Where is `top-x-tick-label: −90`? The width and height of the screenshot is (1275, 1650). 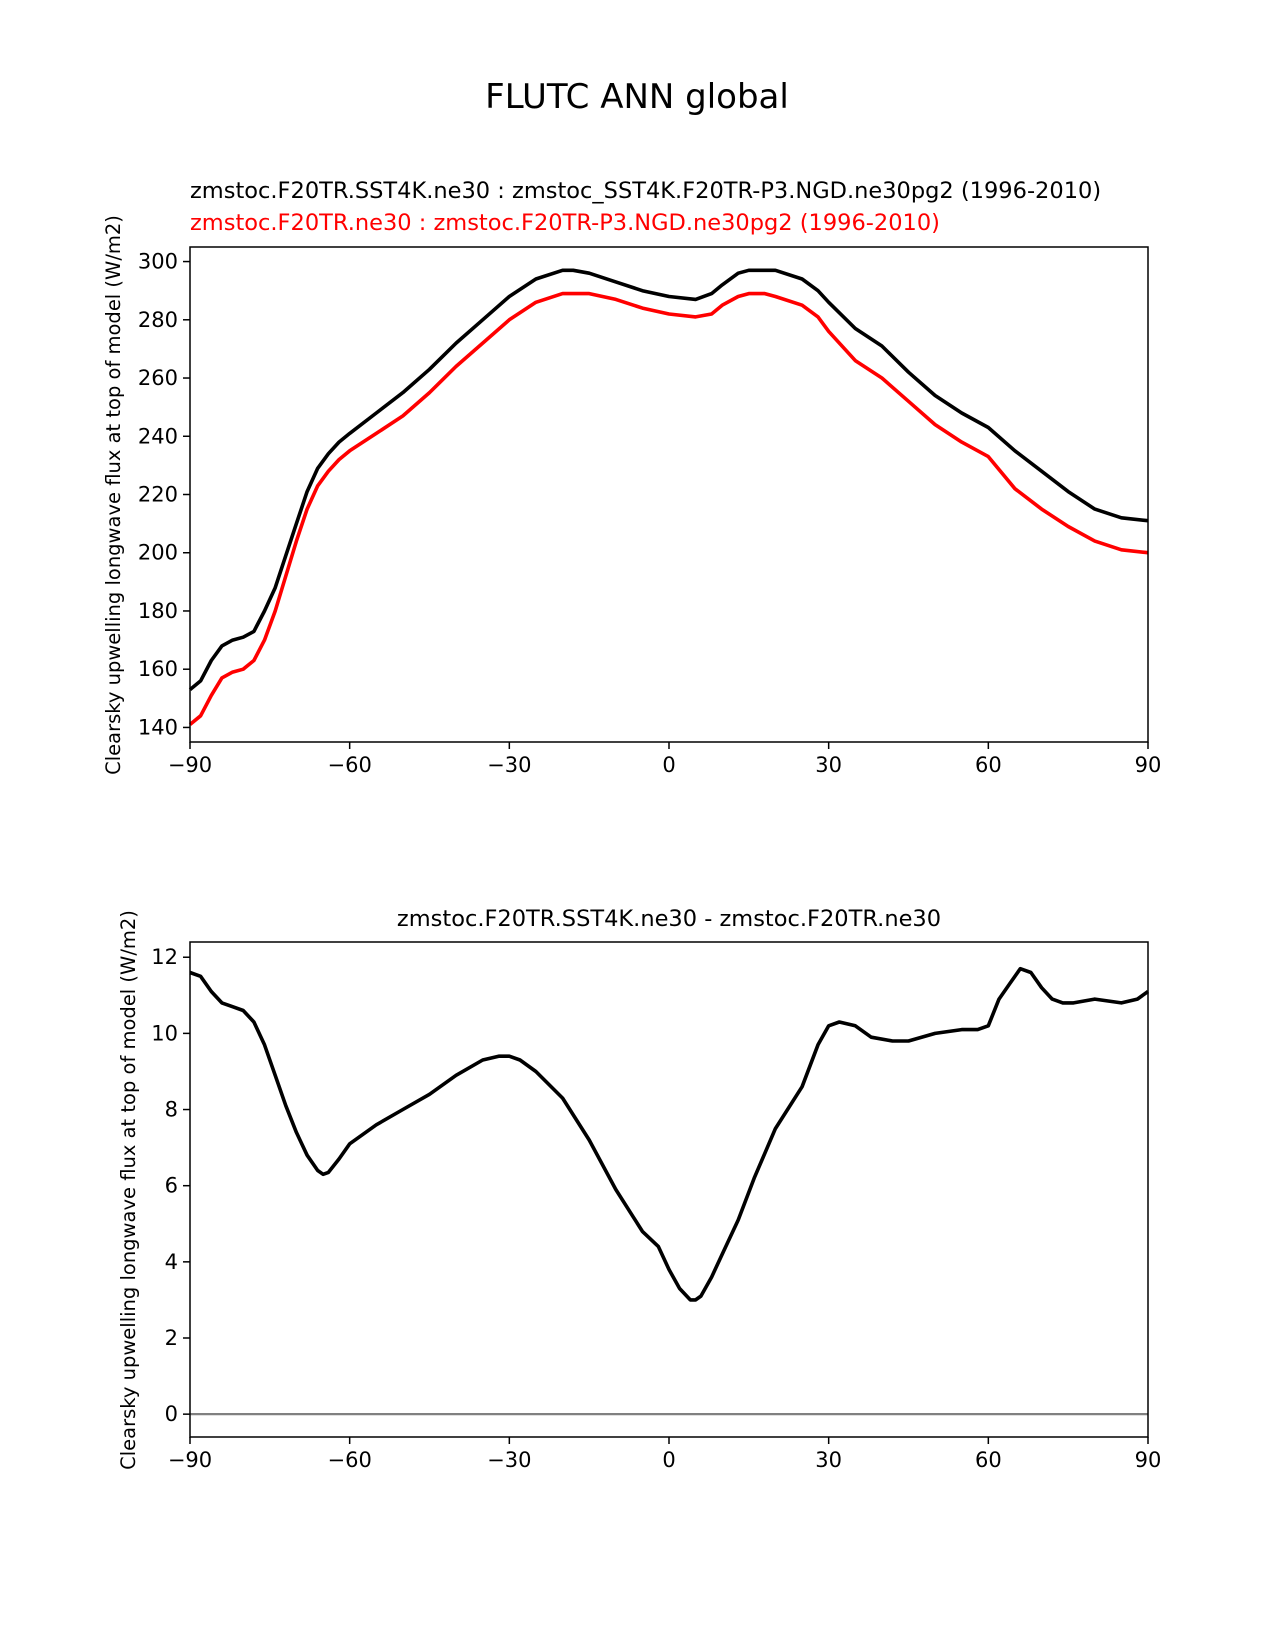 top-x-tick-label: −90 is located at coordinates (190, 765).